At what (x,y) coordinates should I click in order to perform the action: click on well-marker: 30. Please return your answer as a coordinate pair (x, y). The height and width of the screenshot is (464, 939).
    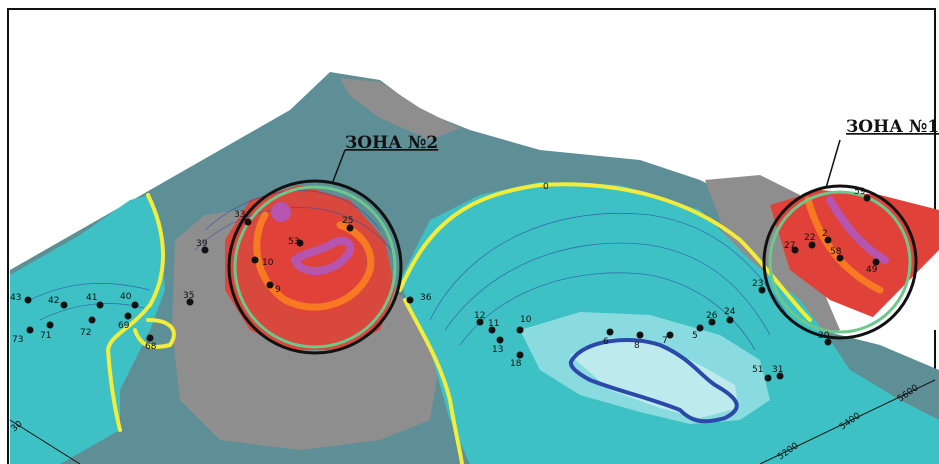
    Looking at the image, I should click on (825, 338).